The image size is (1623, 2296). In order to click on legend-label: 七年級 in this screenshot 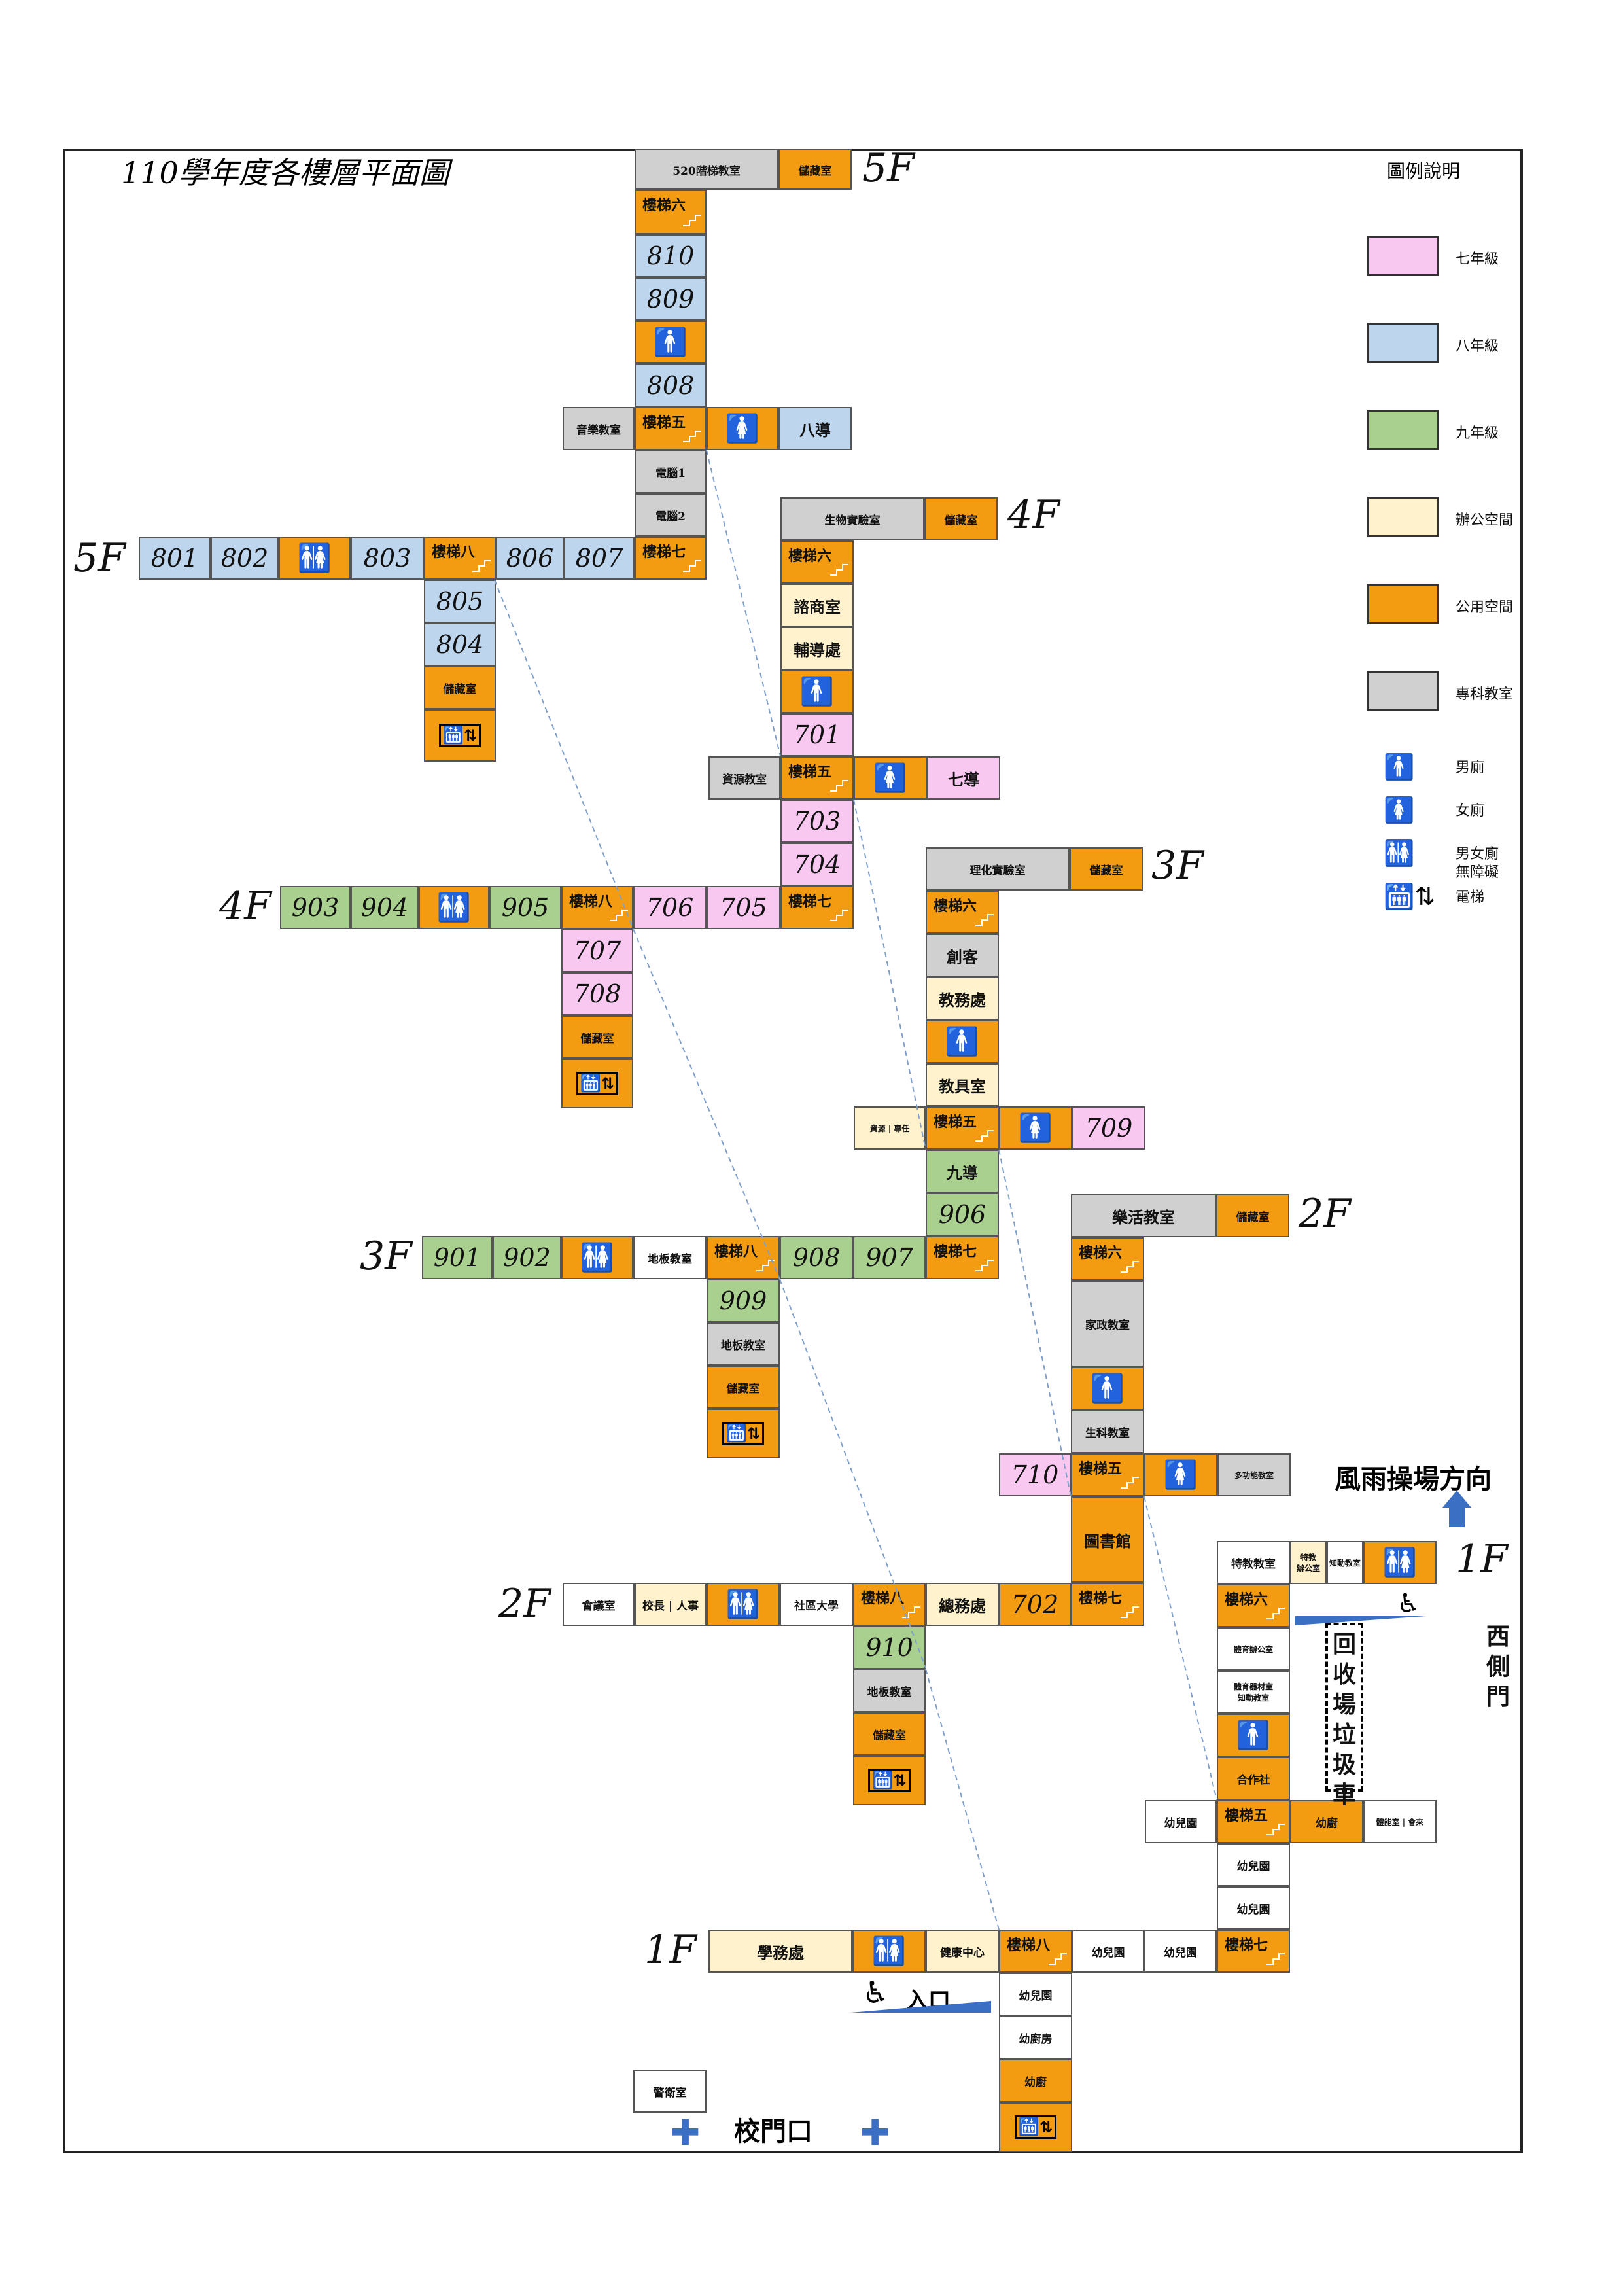, I will do `click(1478, 260)`.